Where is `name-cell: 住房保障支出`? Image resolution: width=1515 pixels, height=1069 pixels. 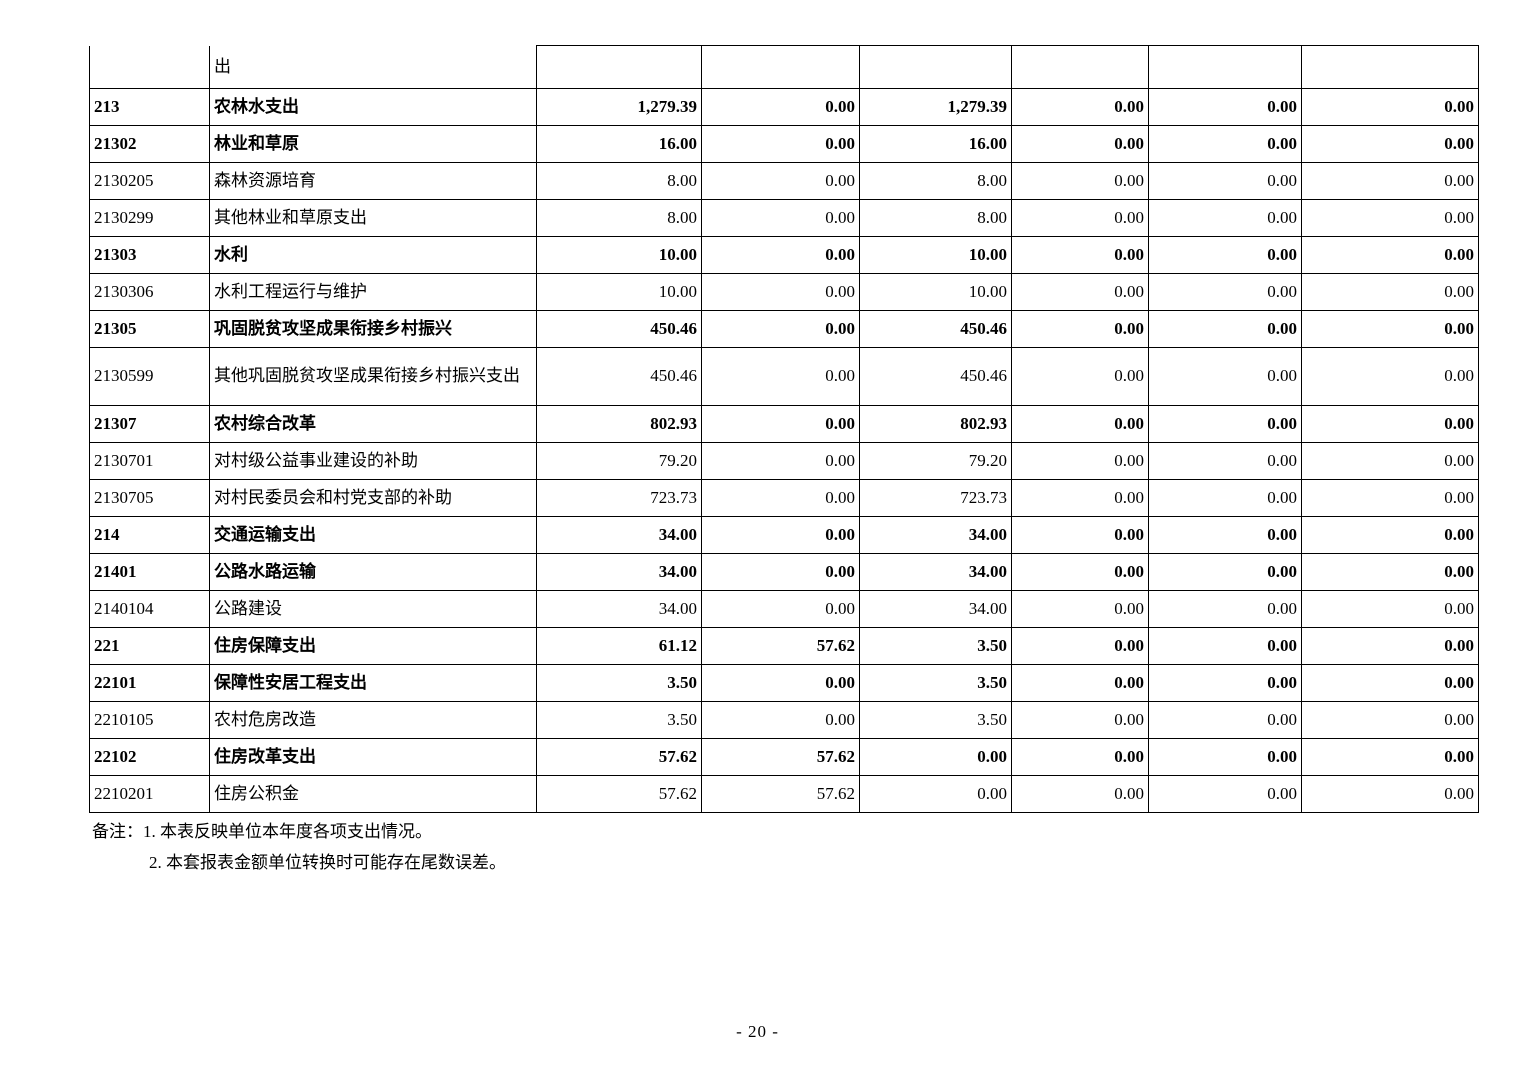
name-cell: 住房保障支出 is located at coordinates (373, 646).